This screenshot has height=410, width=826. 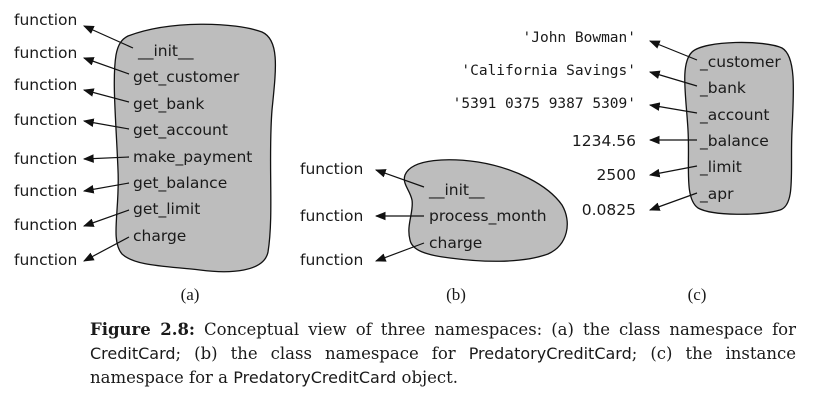 What do you see at coordinates (580, 38) in the screenshot?
I see `target-c-1: 'John Bowman'` at bounding box center [580, 38].